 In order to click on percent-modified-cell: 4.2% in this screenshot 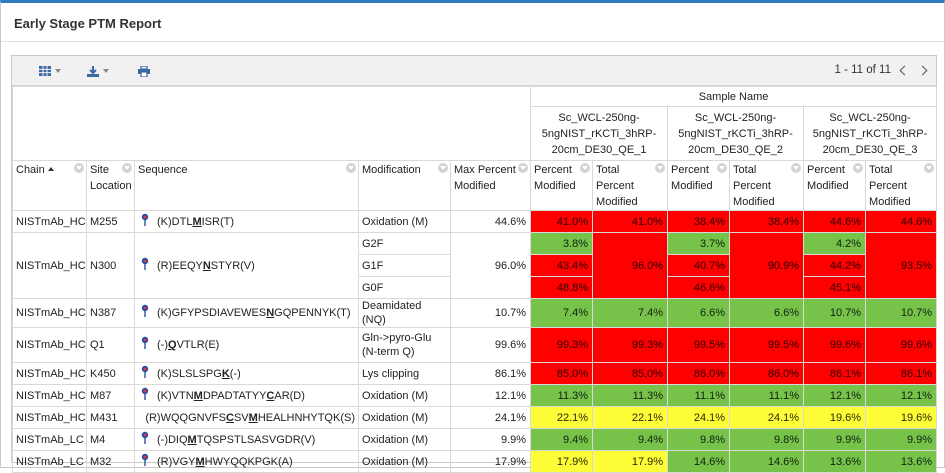, I will do `click(835, 244)`.